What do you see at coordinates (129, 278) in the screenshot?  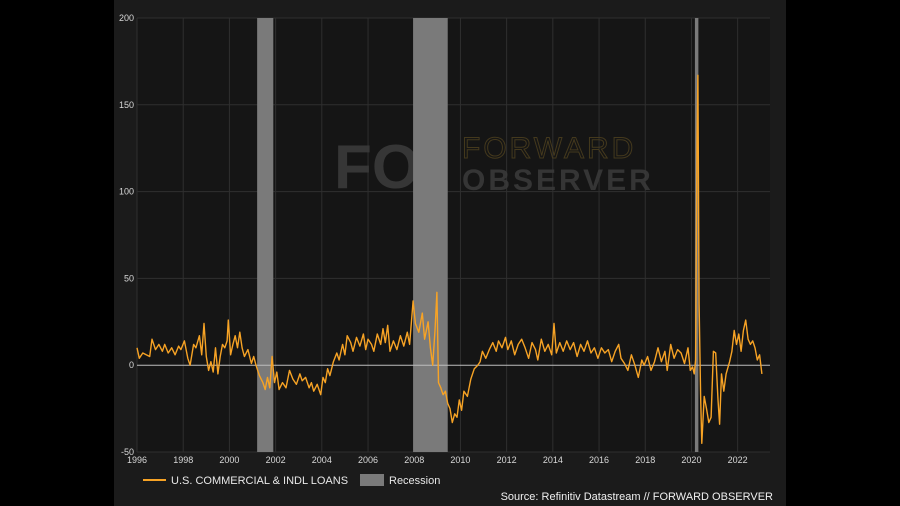 I see `y-tick-label: 50` at bounding box center [129, 278].